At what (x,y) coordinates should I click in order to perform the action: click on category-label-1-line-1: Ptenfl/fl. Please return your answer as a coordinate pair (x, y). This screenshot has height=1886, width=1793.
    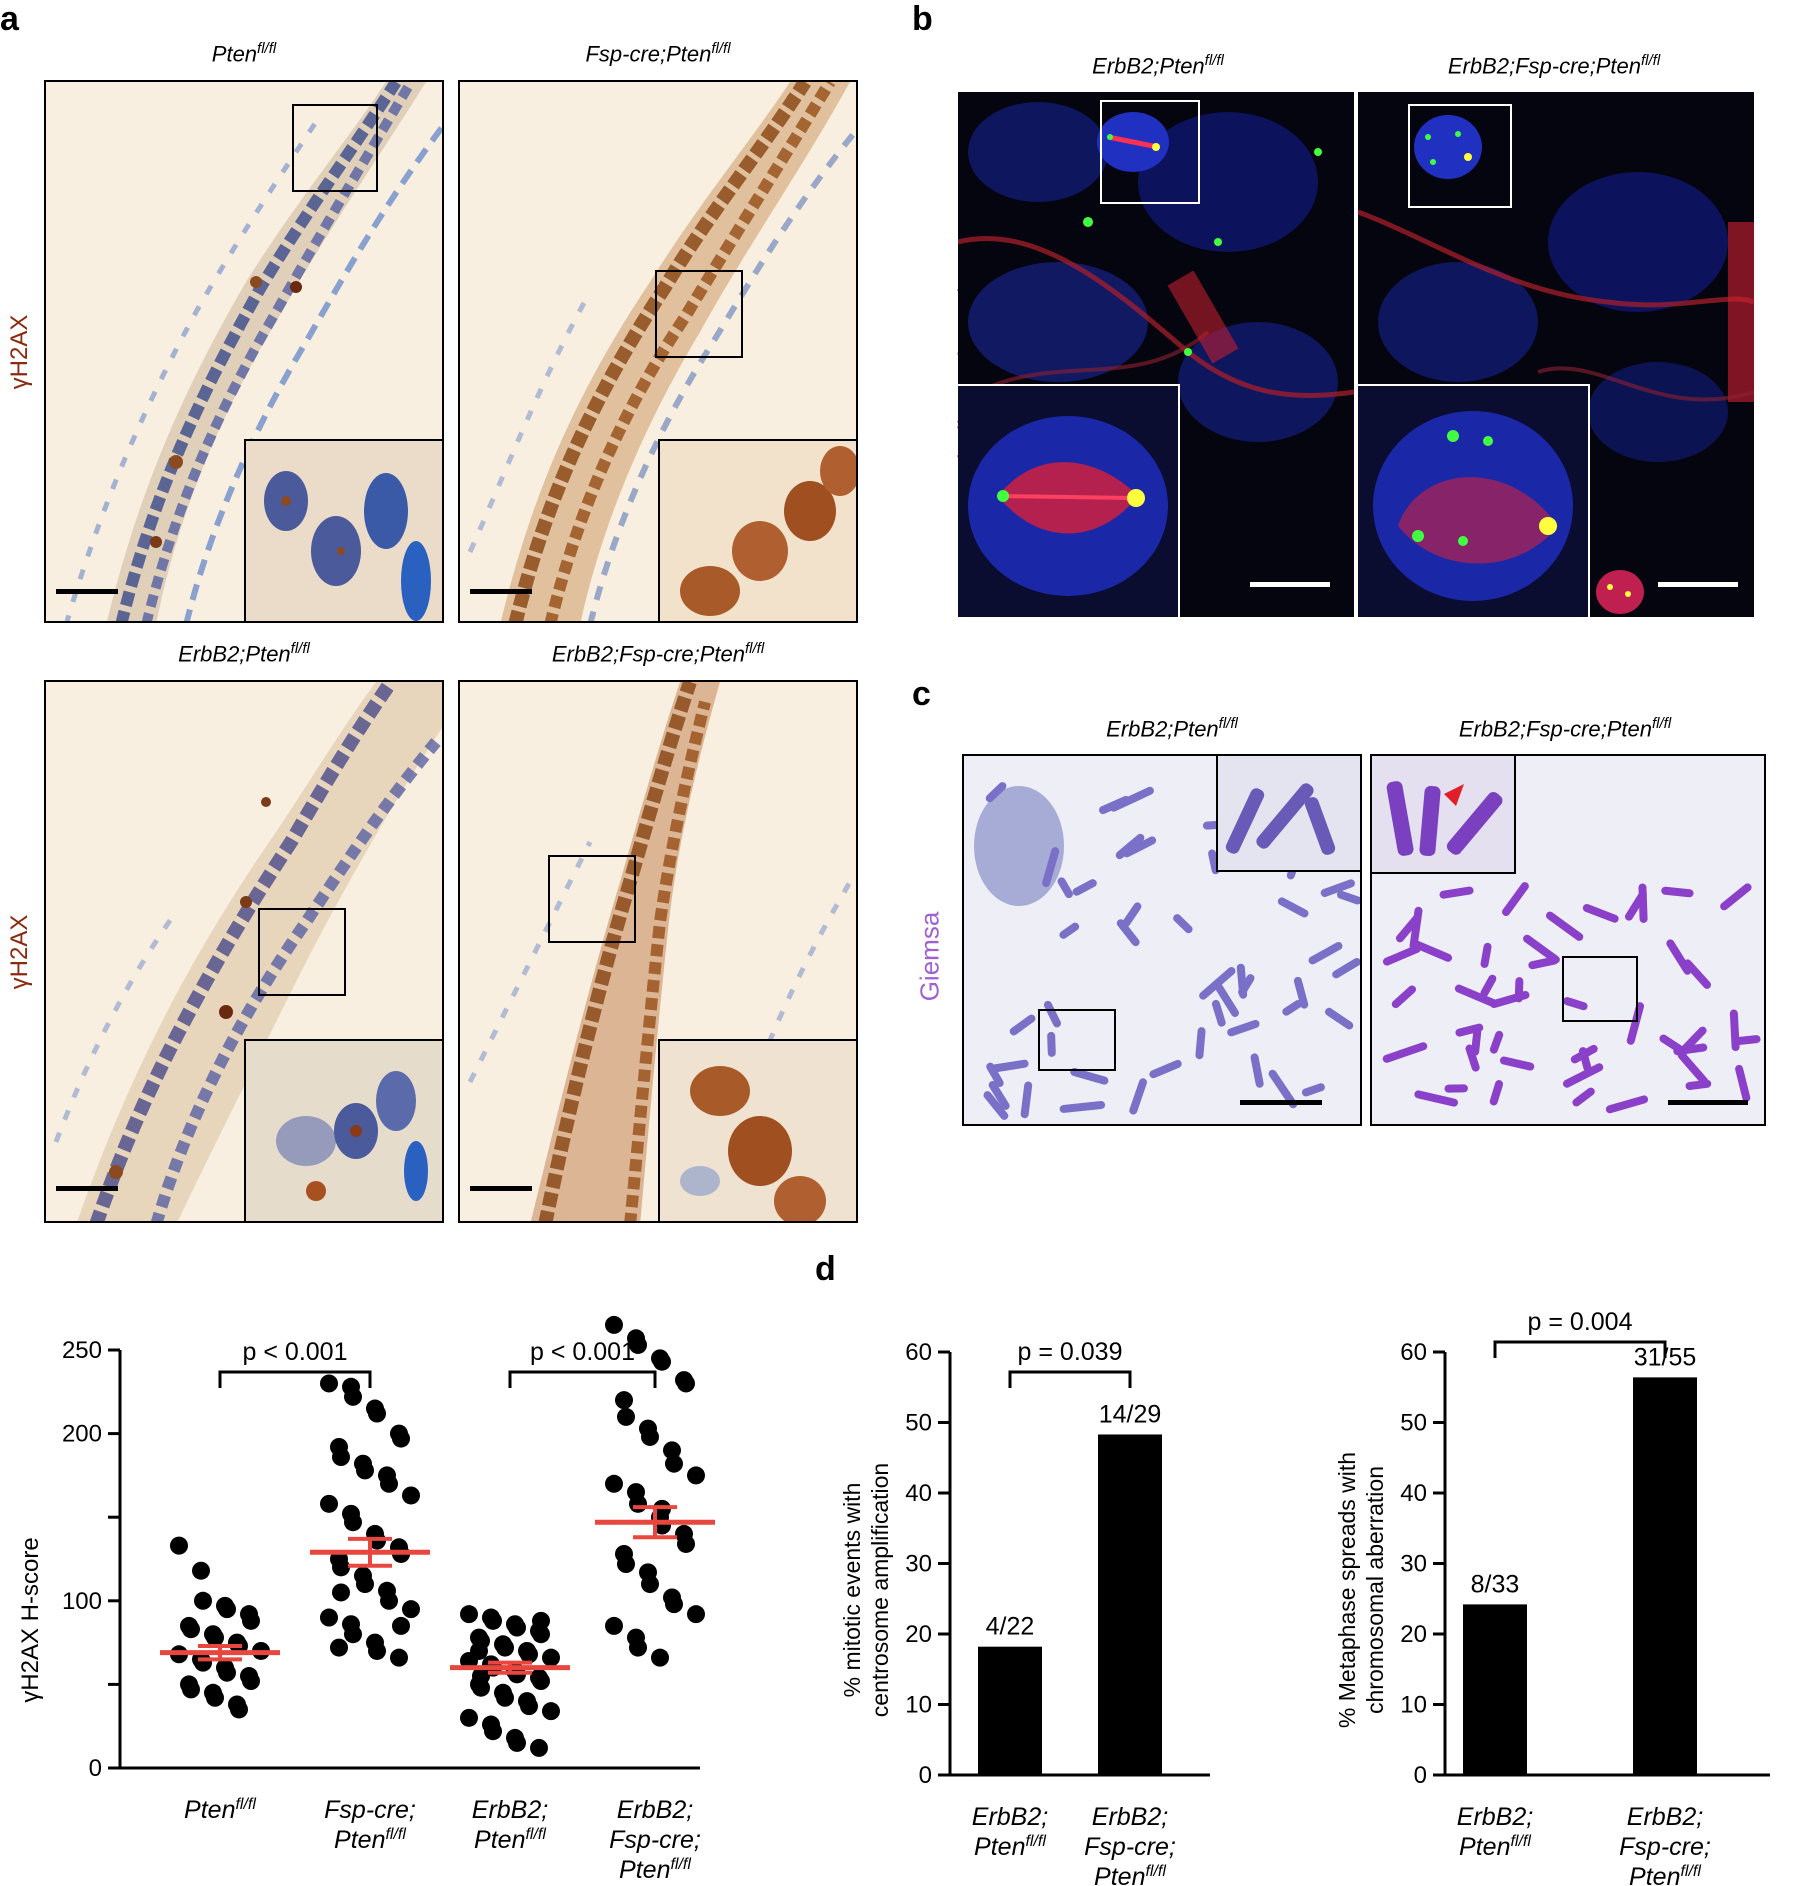
    Looking at the image, I should click on (220, 1810).